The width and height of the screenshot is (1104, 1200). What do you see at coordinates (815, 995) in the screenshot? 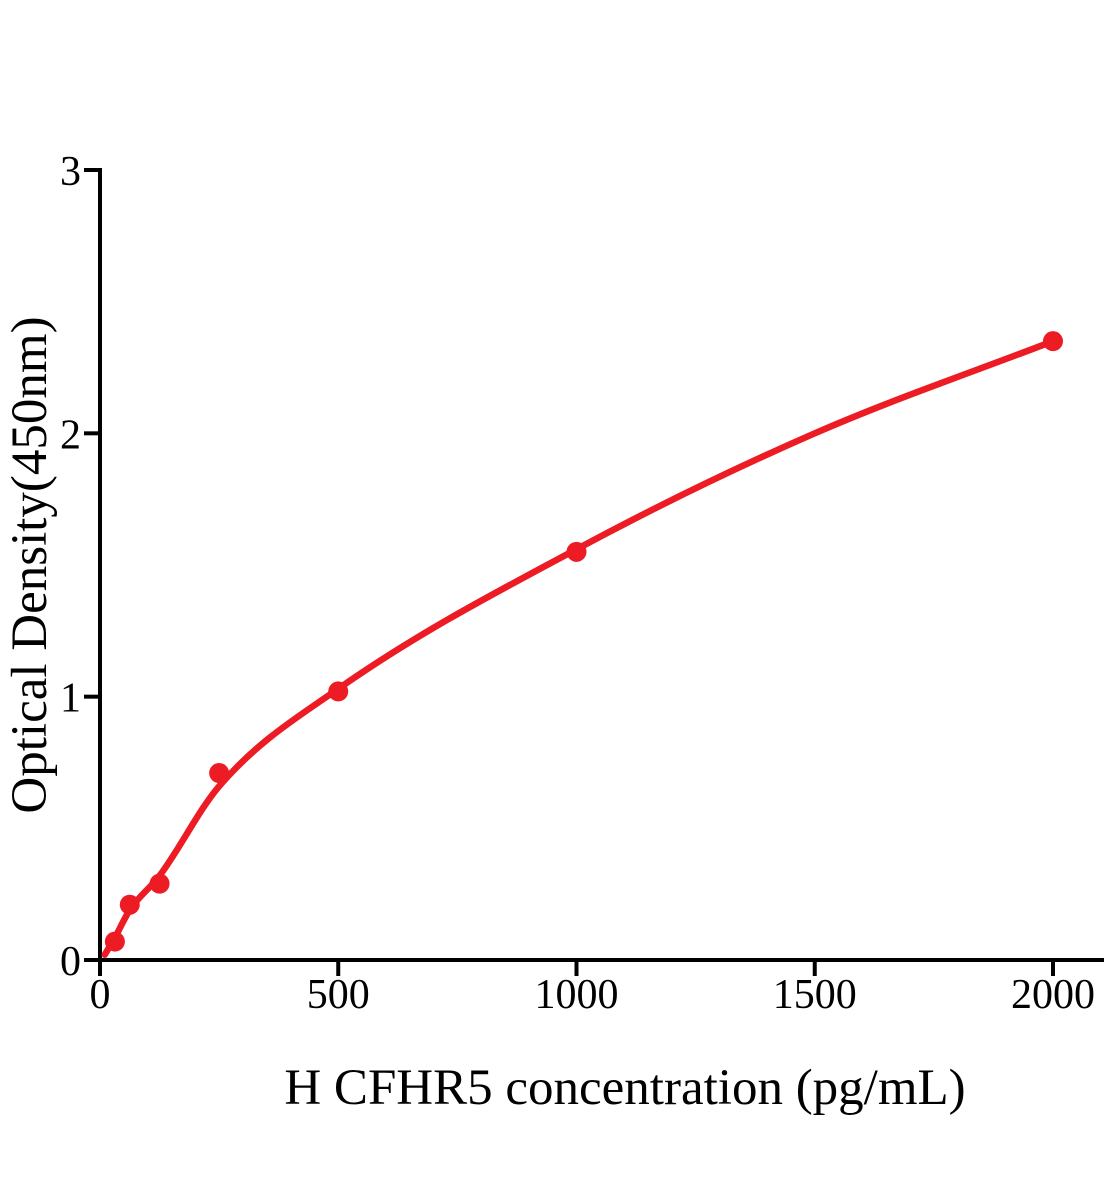
I see `x-tick-label: 1500` at bounding box center [815, 995].